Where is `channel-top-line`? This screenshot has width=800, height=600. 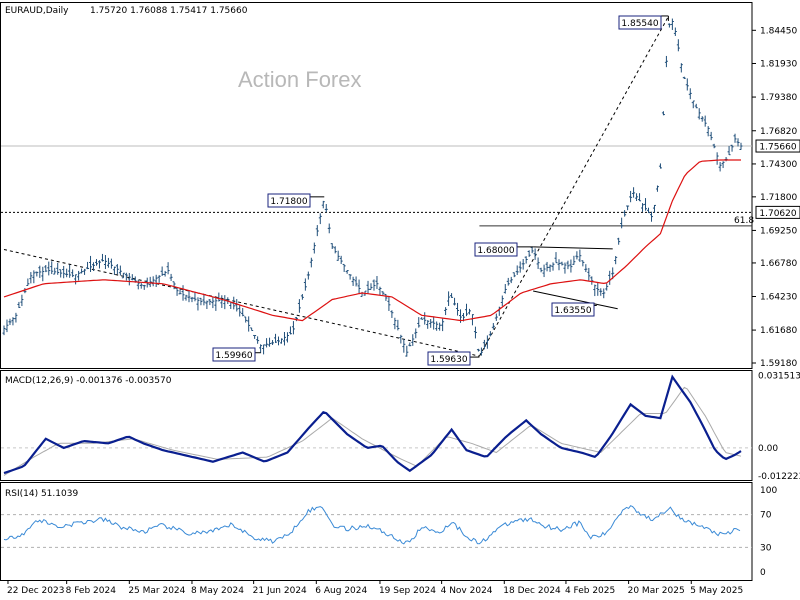 channel-top-line is located at coordinates (573, 248).